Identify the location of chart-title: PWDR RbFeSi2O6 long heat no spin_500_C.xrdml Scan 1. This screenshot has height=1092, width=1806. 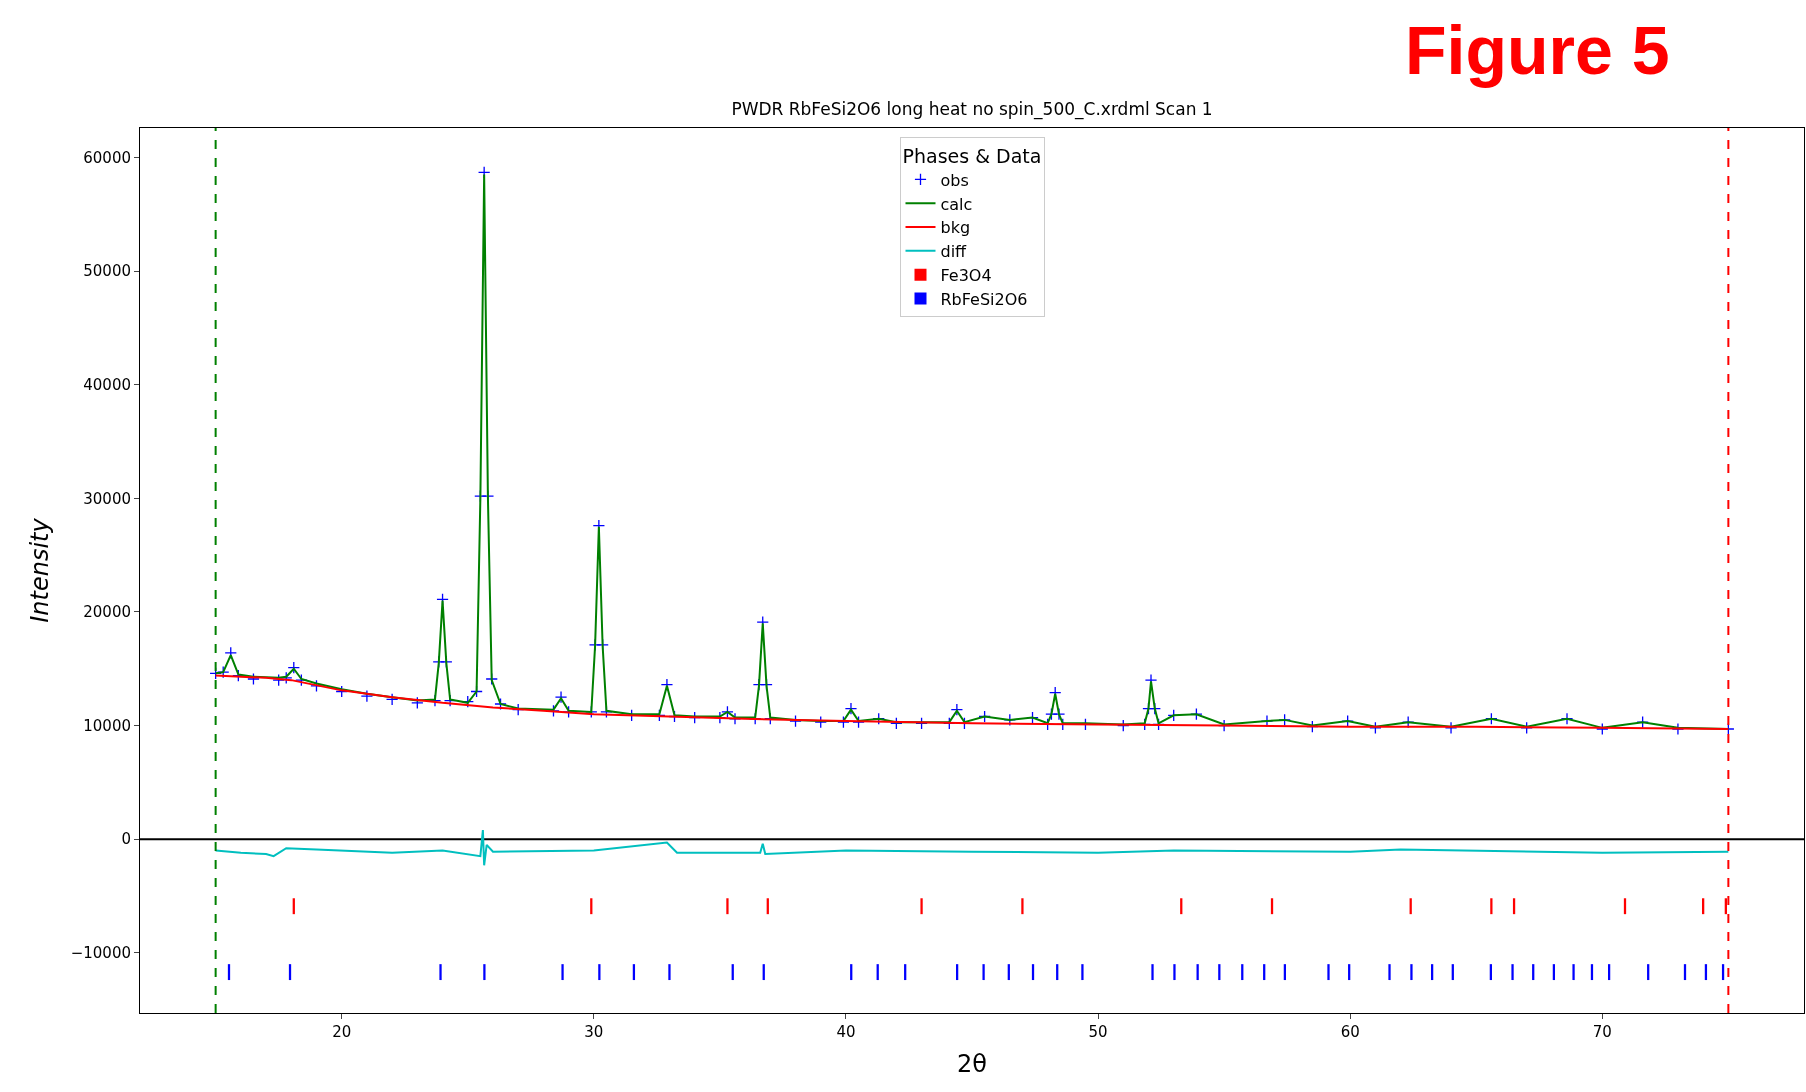
(972, 109).